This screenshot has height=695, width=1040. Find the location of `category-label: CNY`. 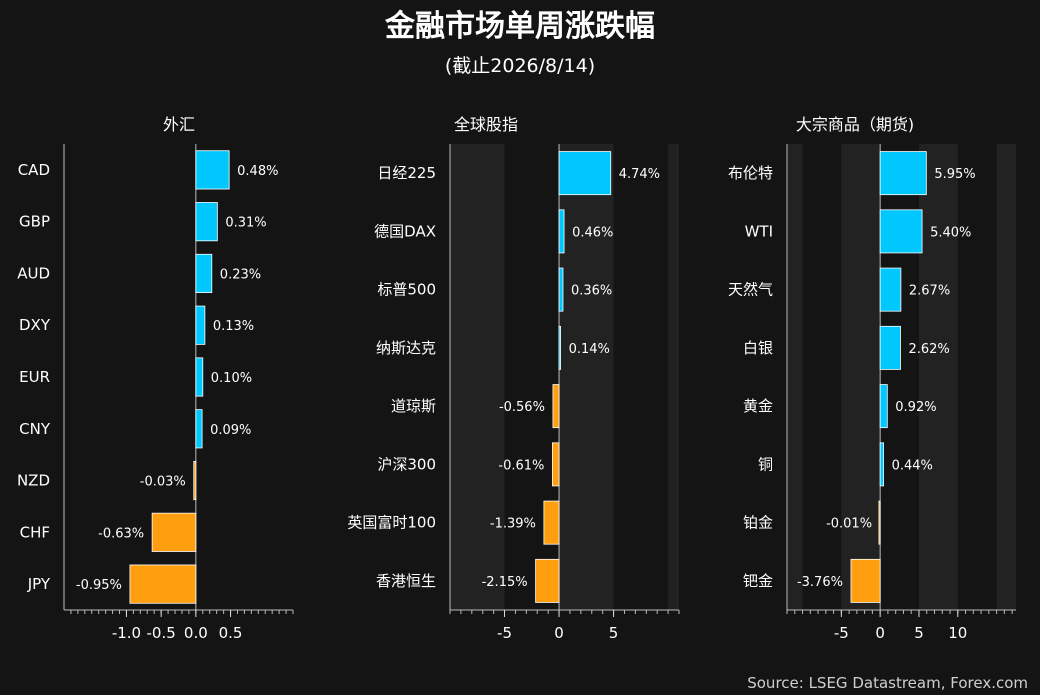

category-label: CNY is located at coordinates (35, 429).